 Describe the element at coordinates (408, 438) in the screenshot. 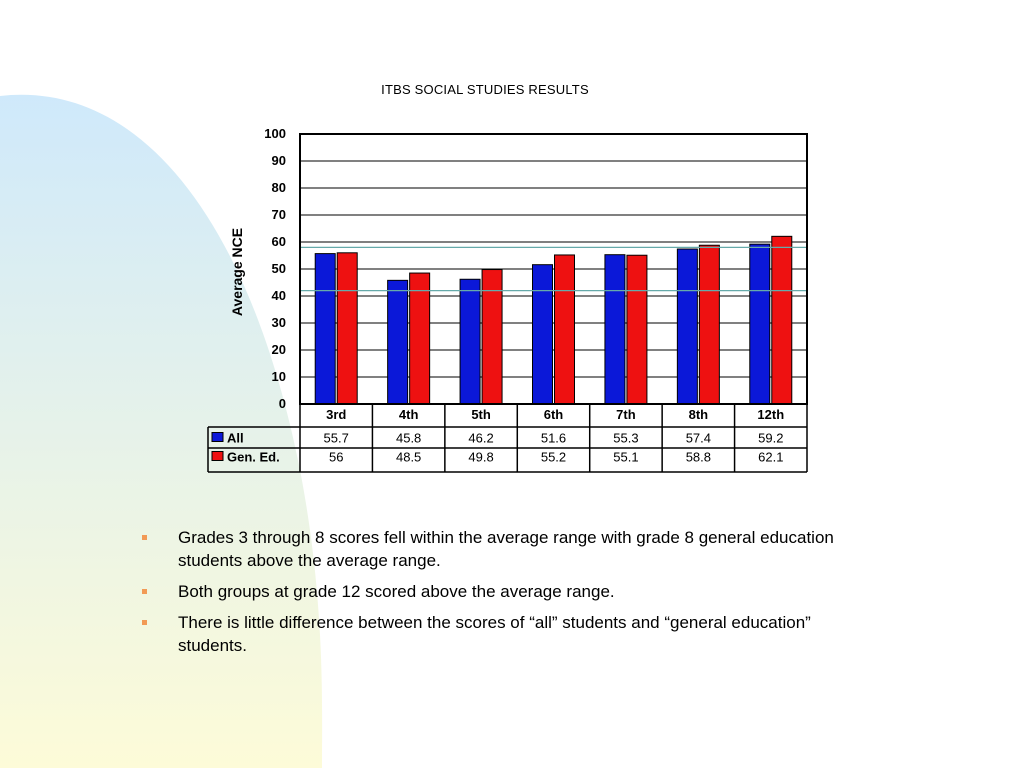

I see `table-cell: 45.8` at that location.